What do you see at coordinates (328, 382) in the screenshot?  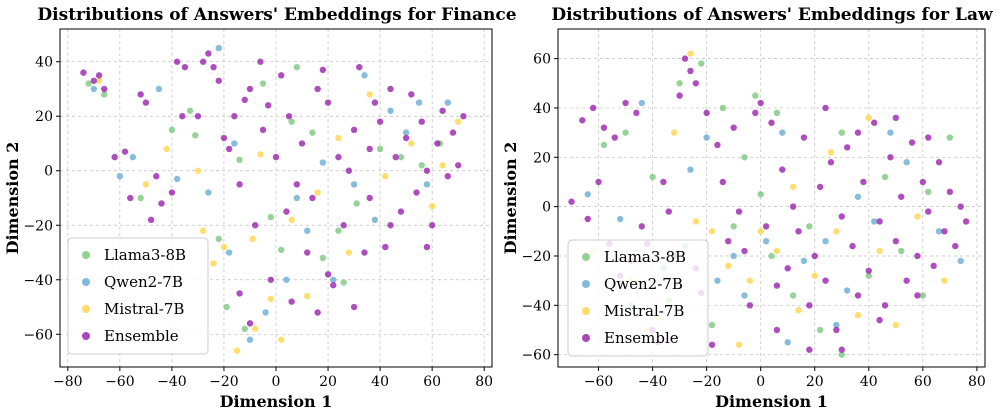 I see `finance-x-tick-label: 20` at bounding box center [328, 382].